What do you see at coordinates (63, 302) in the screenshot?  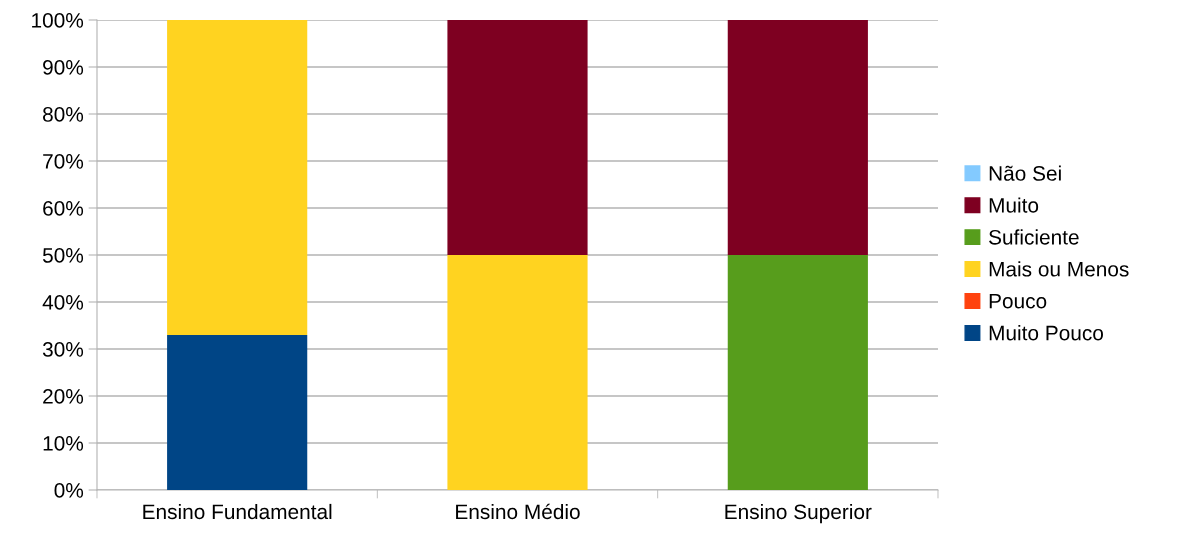 I see `y-tick-label: 40%` at bounding box center [63, 302].